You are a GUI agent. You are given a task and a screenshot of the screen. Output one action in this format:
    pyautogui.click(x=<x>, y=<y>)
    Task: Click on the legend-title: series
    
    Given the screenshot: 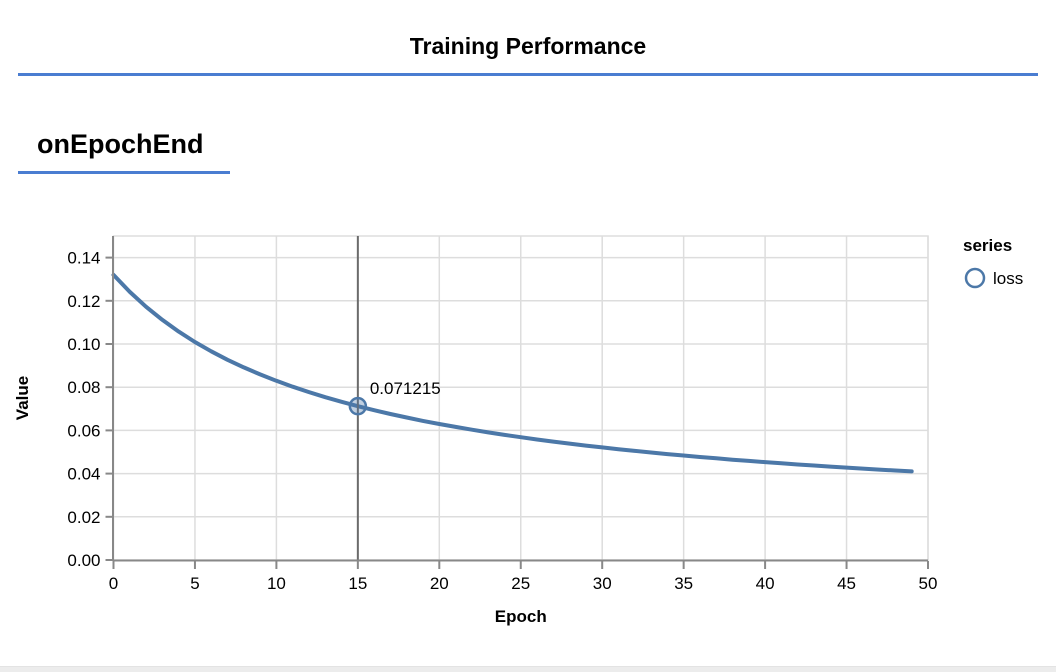 What is the action you would take?
    pyautogui.click(x=987, y=245)
    